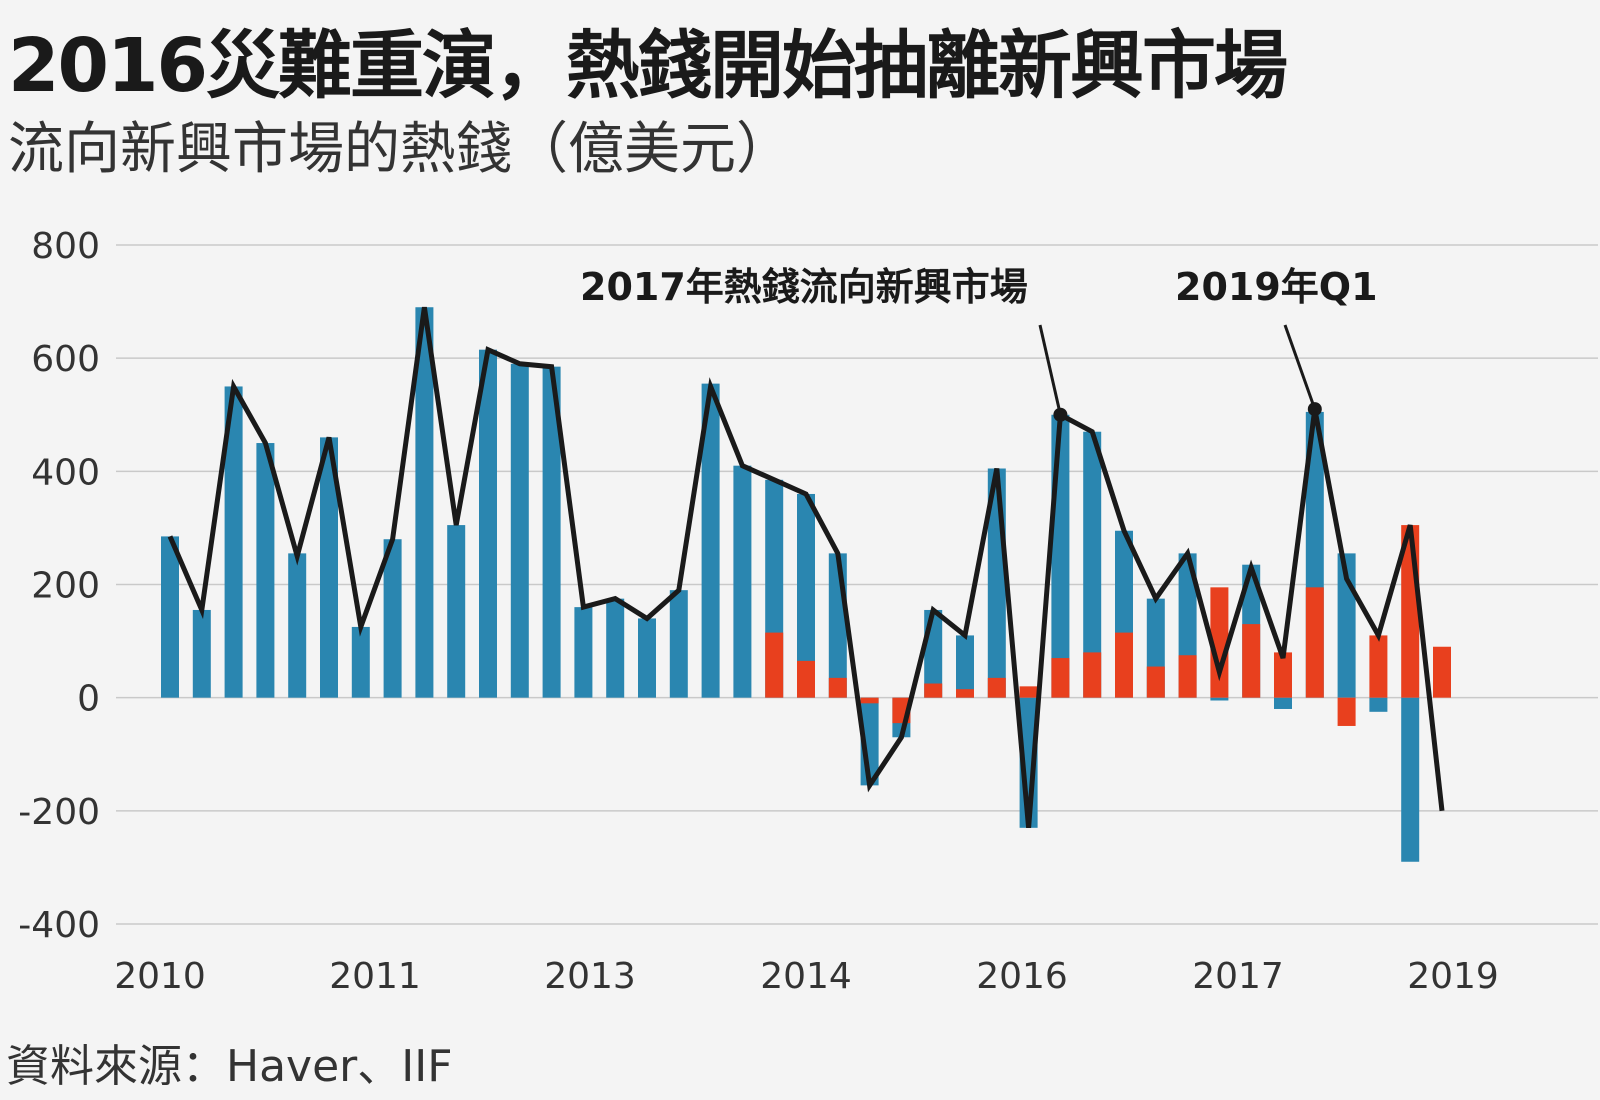 The width and height of the screenshot is (1600, 1100). Describe the element at coordinates (59, 812) in the screenshot. I see `y-tick-label: -200` at that location.